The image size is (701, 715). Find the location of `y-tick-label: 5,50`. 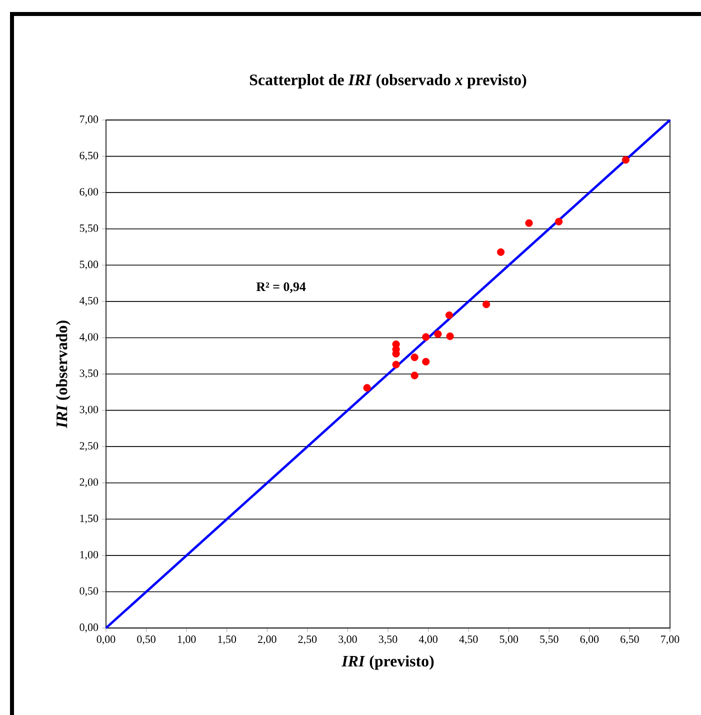

y-tick-label: 5,50 is located at coordinates (89, 229).